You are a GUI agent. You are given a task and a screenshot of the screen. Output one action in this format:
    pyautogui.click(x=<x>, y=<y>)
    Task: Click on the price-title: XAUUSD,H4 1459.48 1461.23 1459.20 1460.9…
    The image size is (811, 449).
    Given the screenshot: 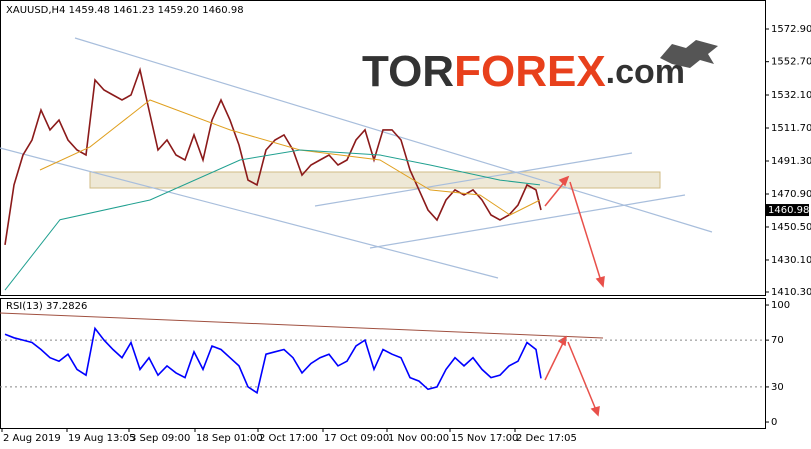 What is the action you would take?
    pyautogui.click(x=125, y=10)
    